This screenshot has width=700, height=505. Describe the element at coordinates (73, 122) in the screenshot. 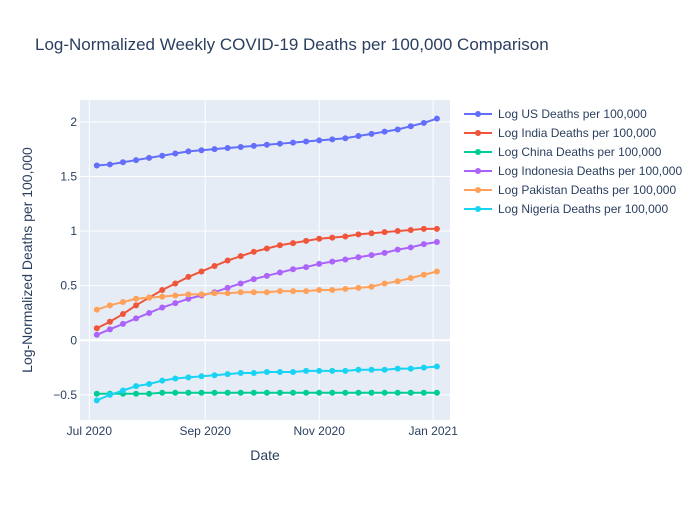

I see `y-tick-label: 2` at that location.